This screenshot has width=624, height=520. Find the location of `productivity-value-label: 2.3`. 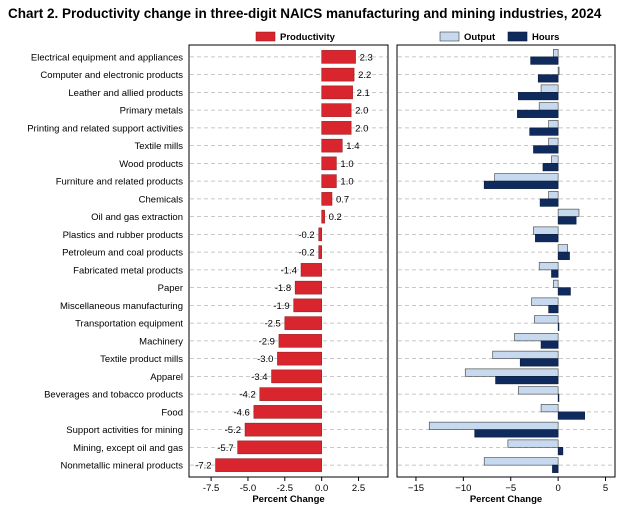

productivity-value-label: 2.3 is located at coordinates (366, 57).